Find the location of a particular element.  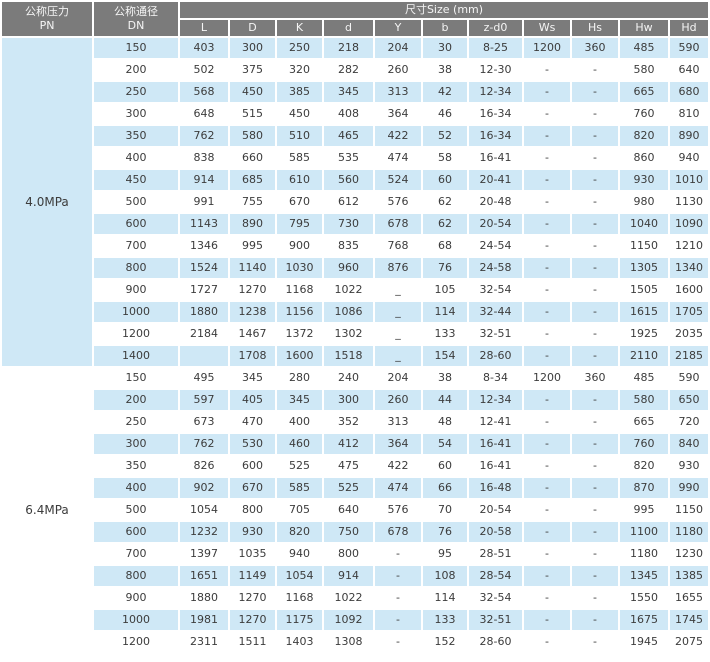

table-cell: 1238 is located at coordinates (252, 311).